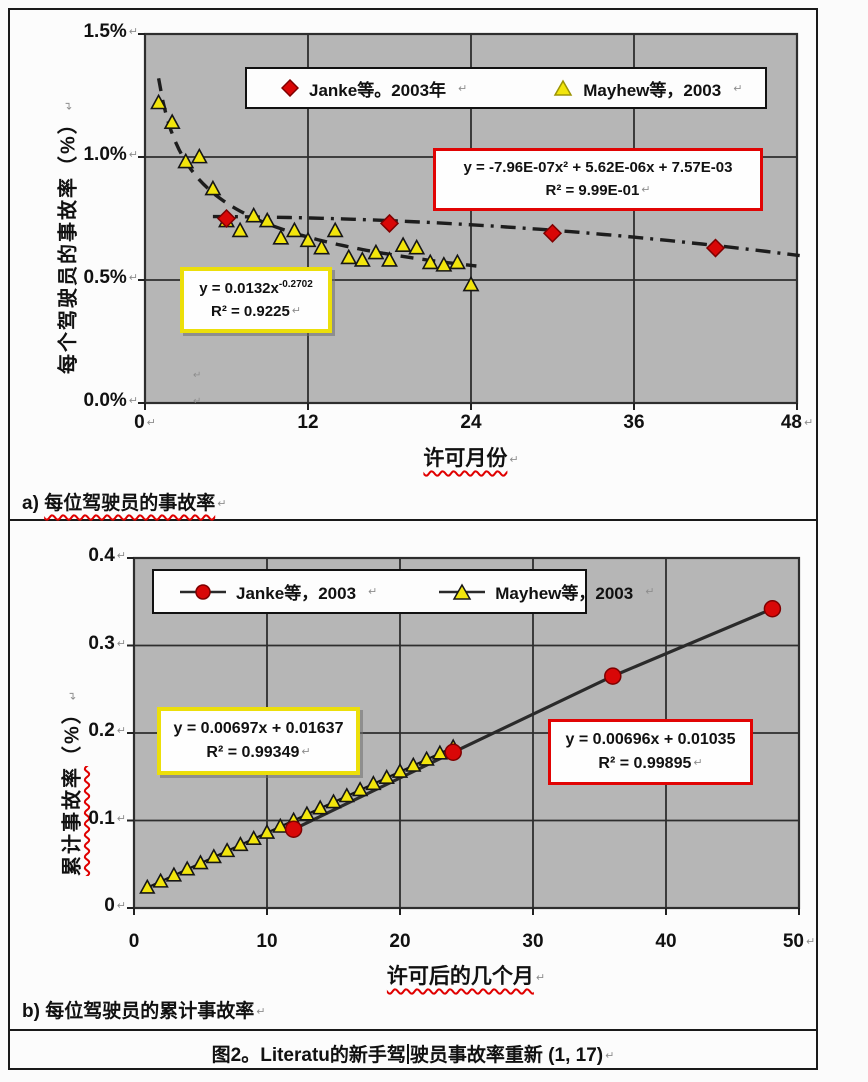 The width and height of the screenshot is (868, 1082). Describe the element at coordinates (115, 905) in the screenshot. I see `bottom-y-tick-label: 0 ↵` at that location.